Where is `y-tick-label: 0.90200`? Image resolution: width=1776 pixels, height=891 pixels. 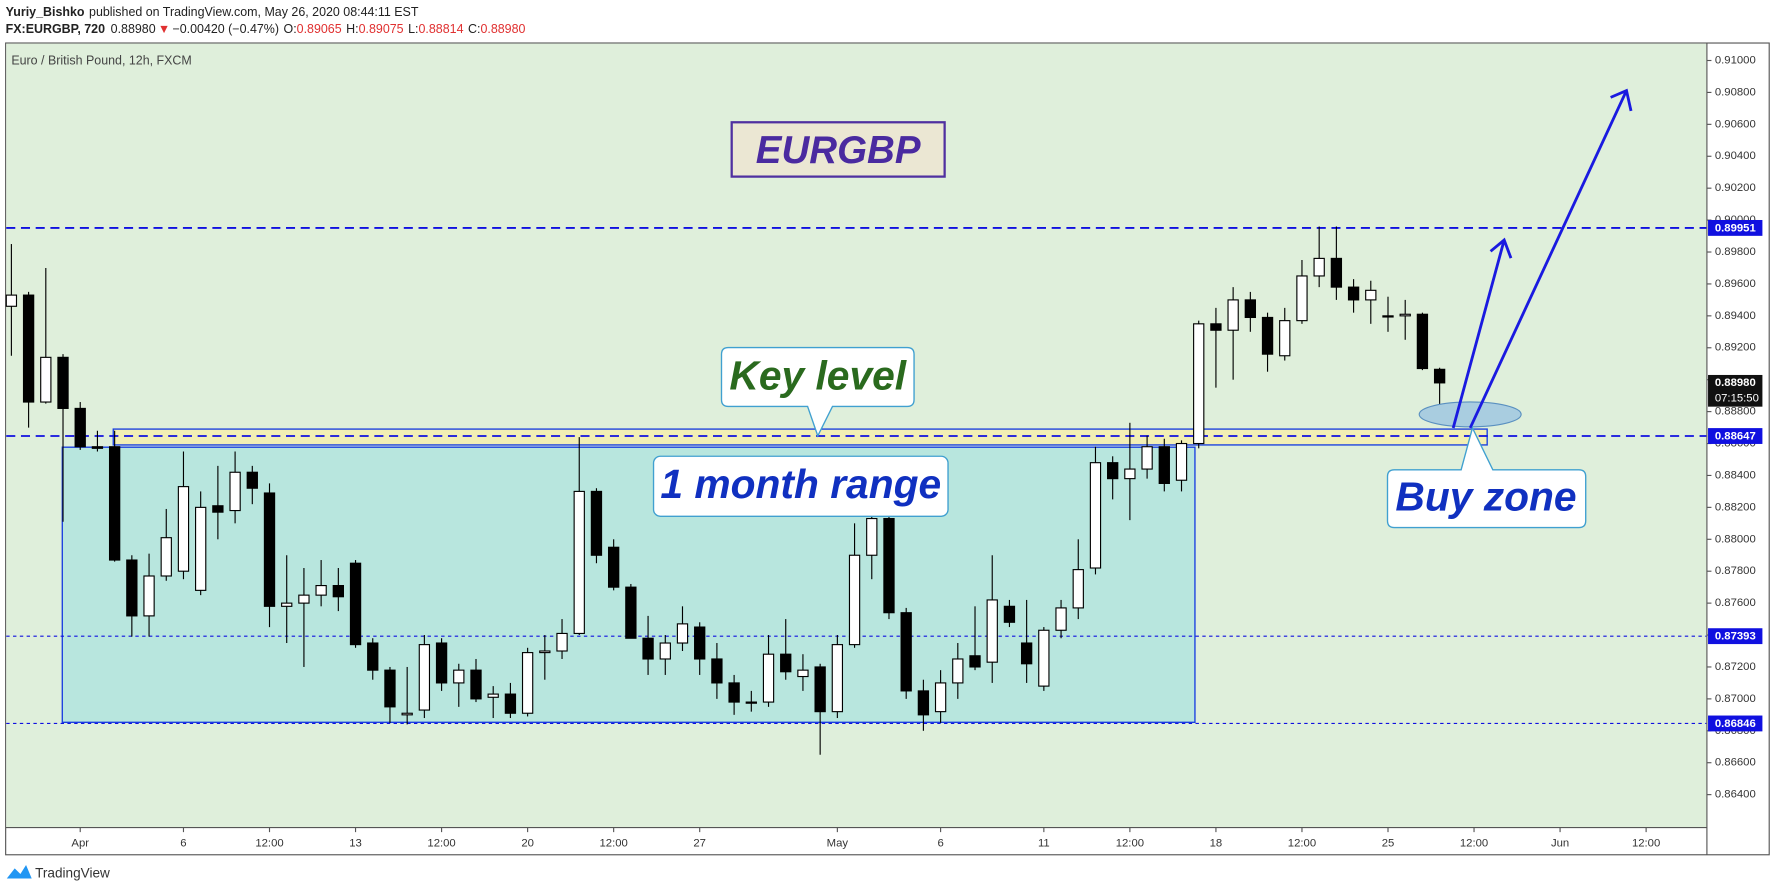
y-tick-label: 0.90200 is located at coordinates (1735, 188).